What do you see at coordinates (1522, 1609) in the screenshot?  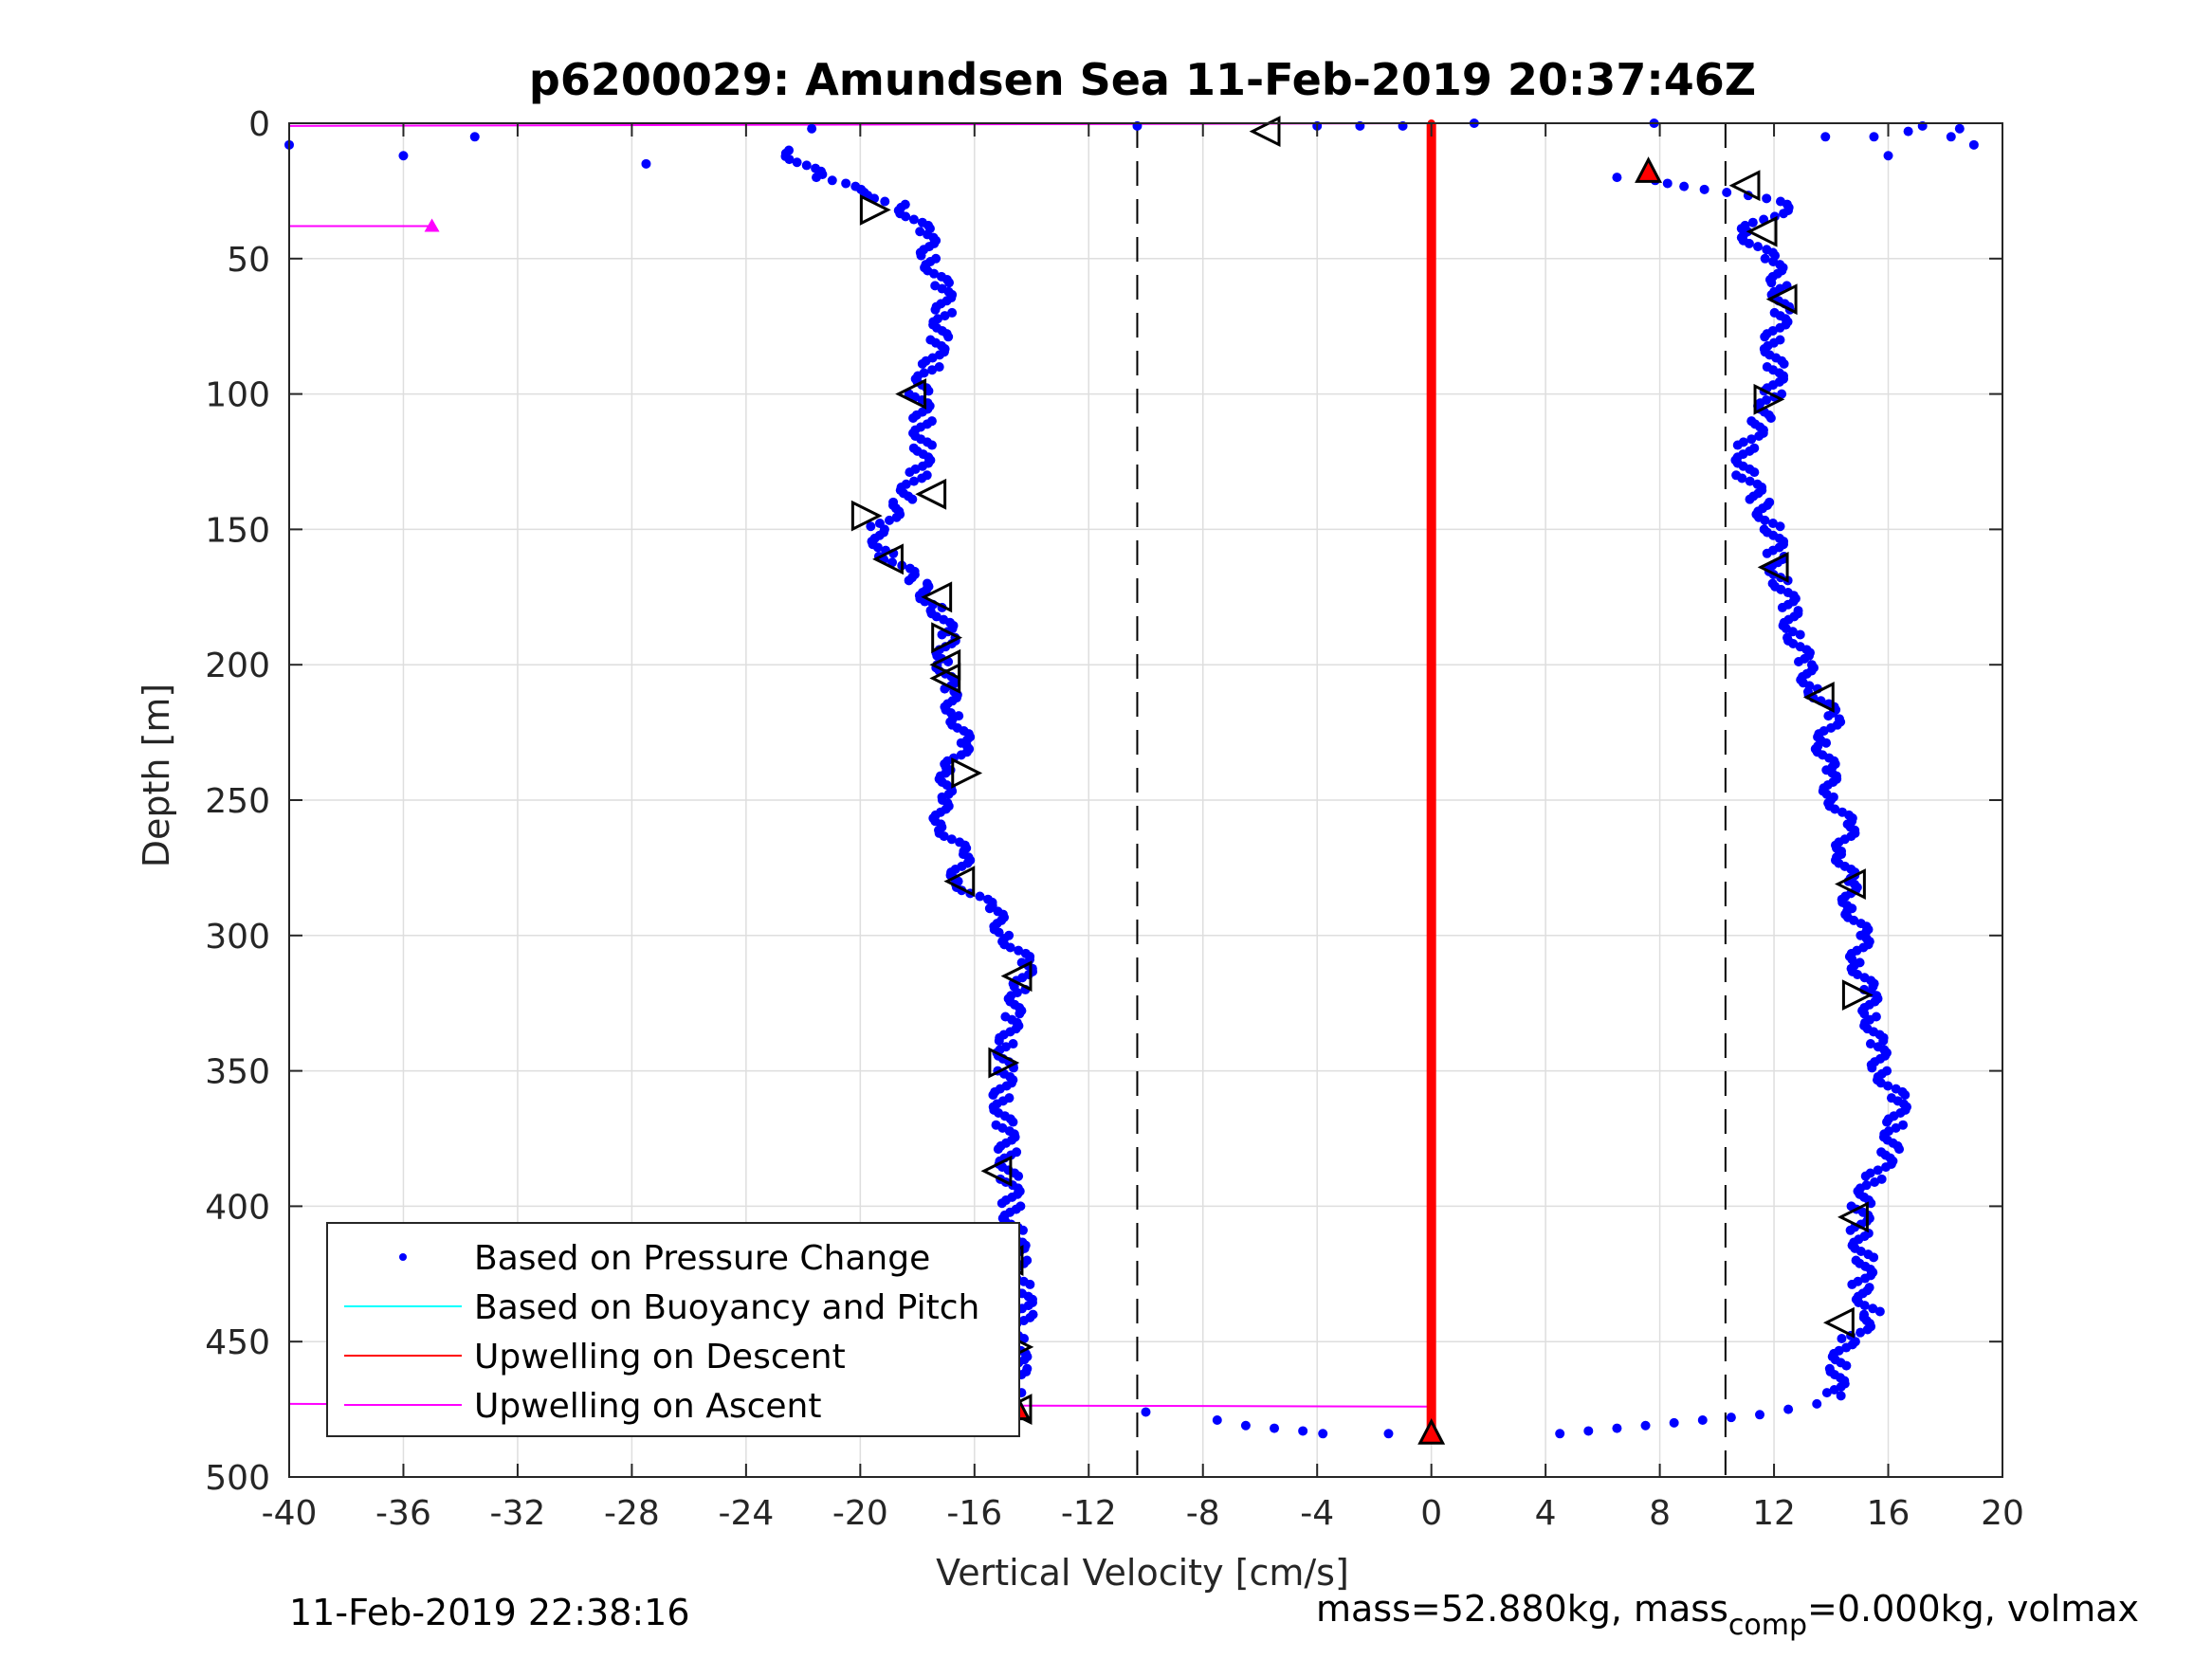 I see `footer-mass-text: mass=52.880kg, mass` at bounding box center [1522, 1609].